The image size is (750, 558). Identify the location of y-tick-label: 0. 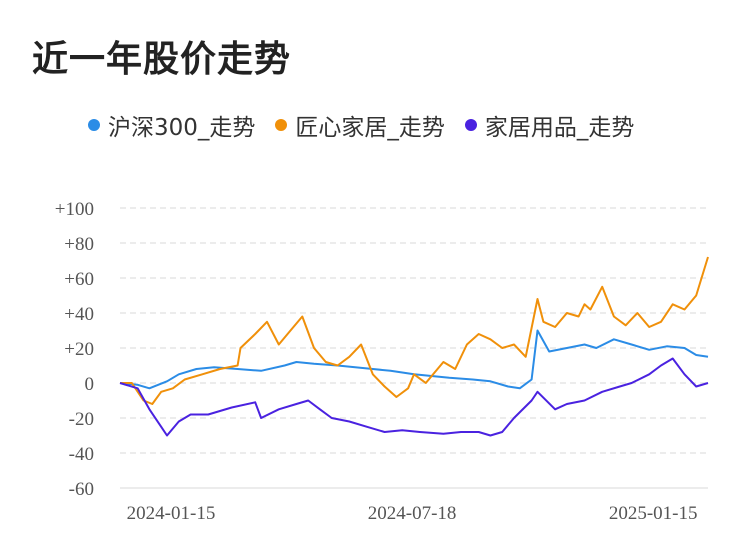
(90, 384).